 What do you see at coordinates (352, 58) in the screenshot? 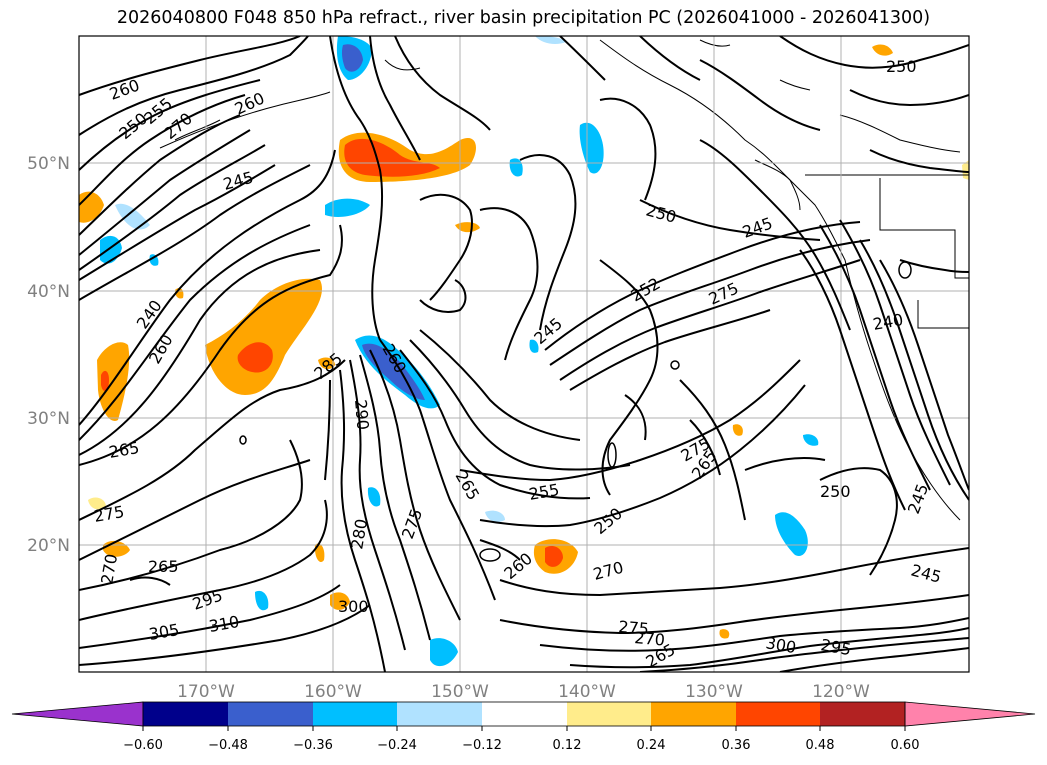
I see `anomaly-negative-strong` at bounding box center [352, 58].